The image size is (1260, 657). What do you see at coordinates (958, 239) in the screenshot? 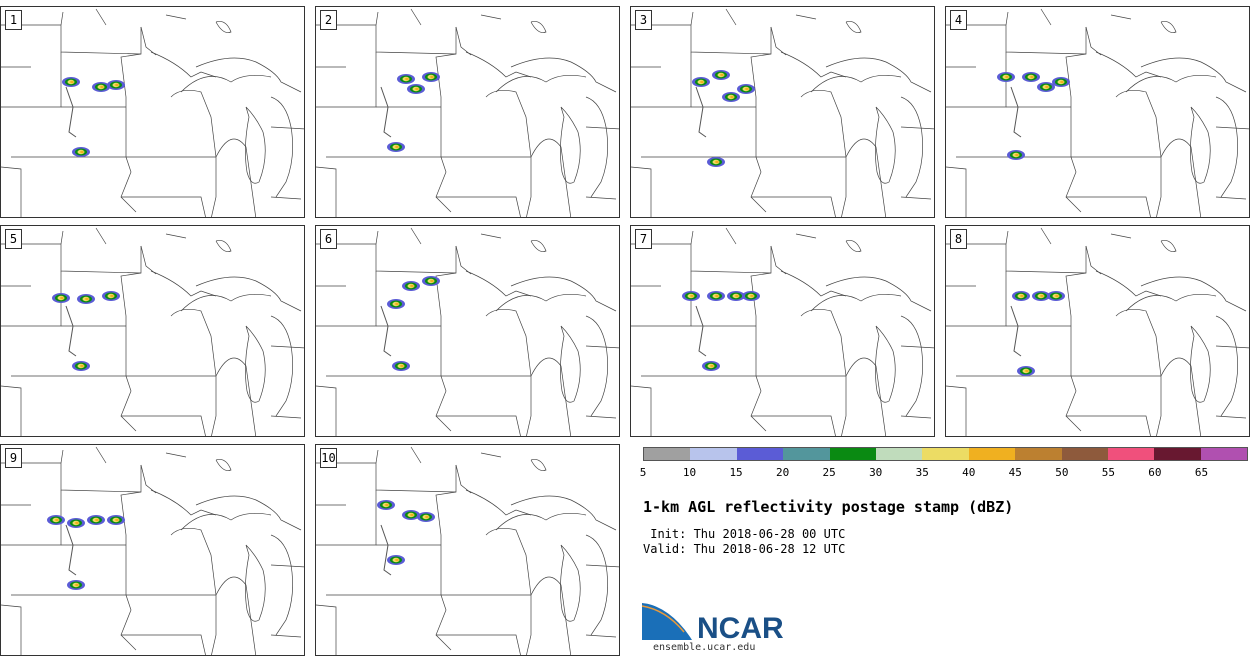
I see `member-label: 8` at bounding box center [958, 239].